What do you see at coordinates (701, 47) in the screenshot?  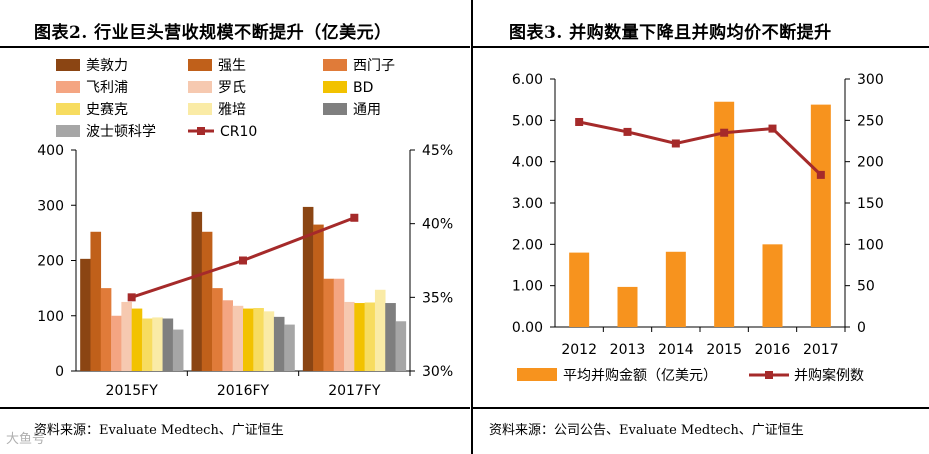 I see `right-title-rule` at bounding box center [701, 47].